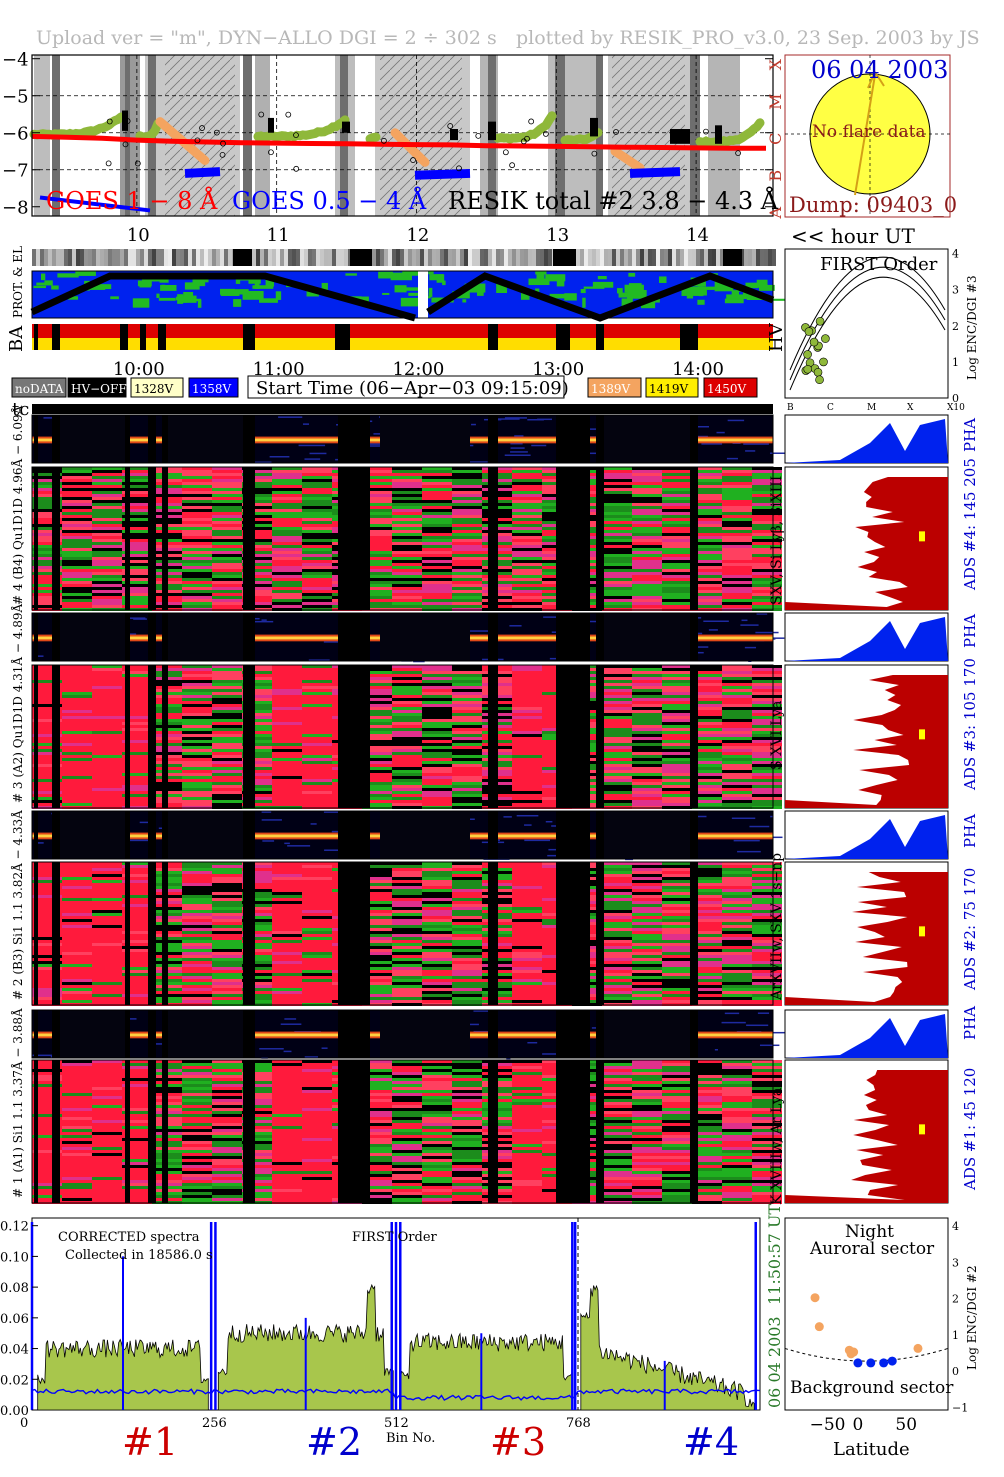 Image resolution: width=1004 pixels, height=1477 pixels. Describe the element at coordinates (955, 362) in the screenshot. I see `first-ytick: 1` at that location.